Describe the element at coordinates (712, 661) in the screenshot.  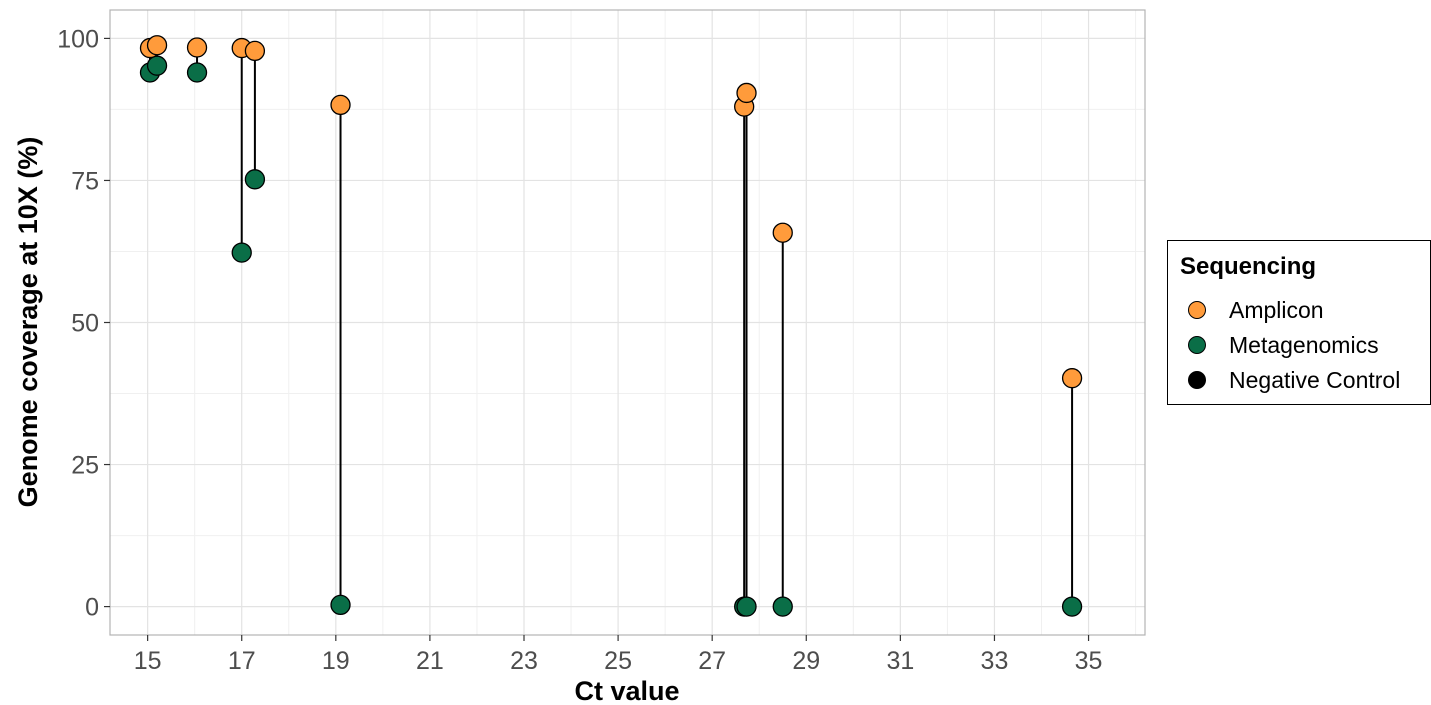
I see `x-tick-label: 27` at that location.